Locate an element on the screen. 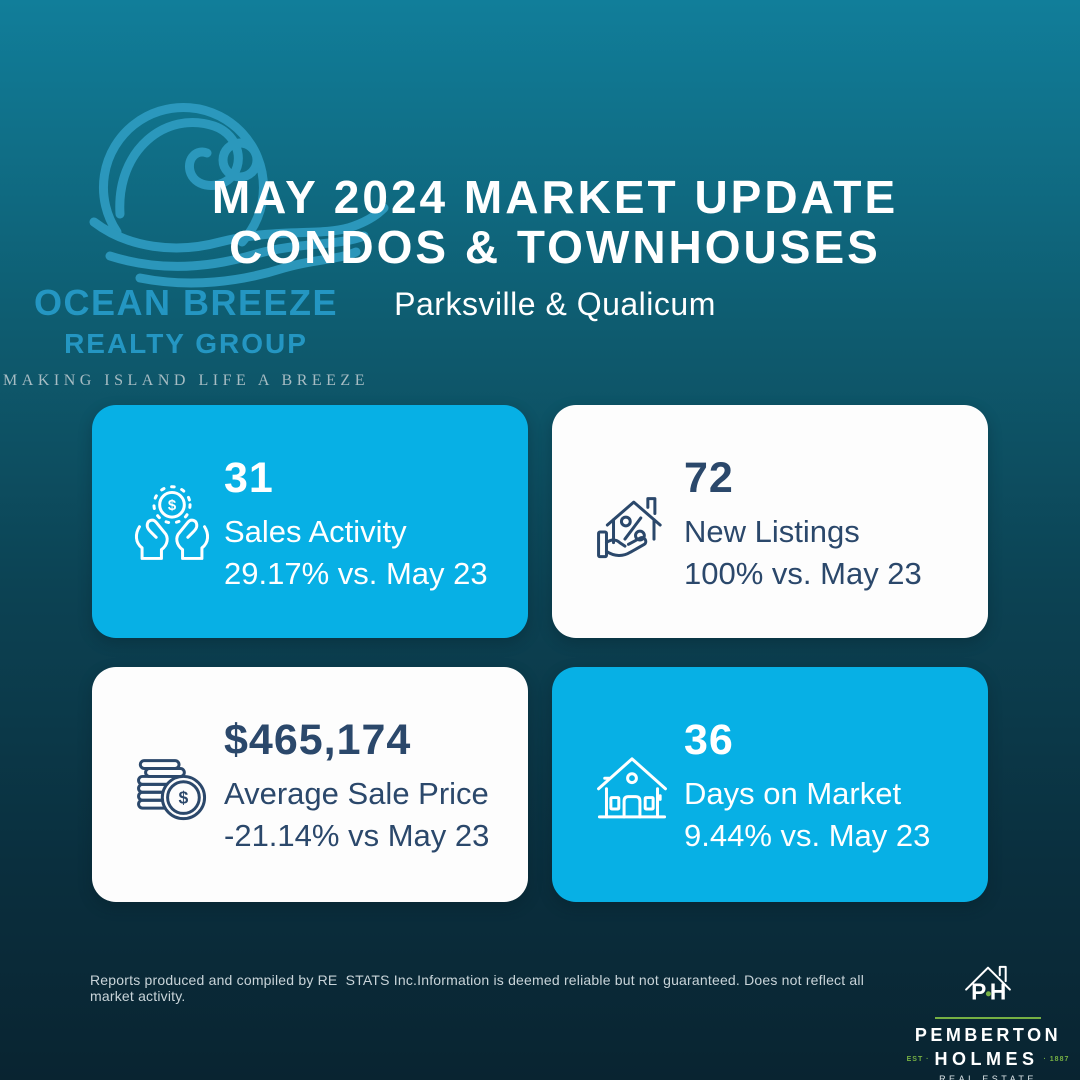 The image size is (1080, 1080). coins-stack-icon: $ is located at coordinates (172, 787).